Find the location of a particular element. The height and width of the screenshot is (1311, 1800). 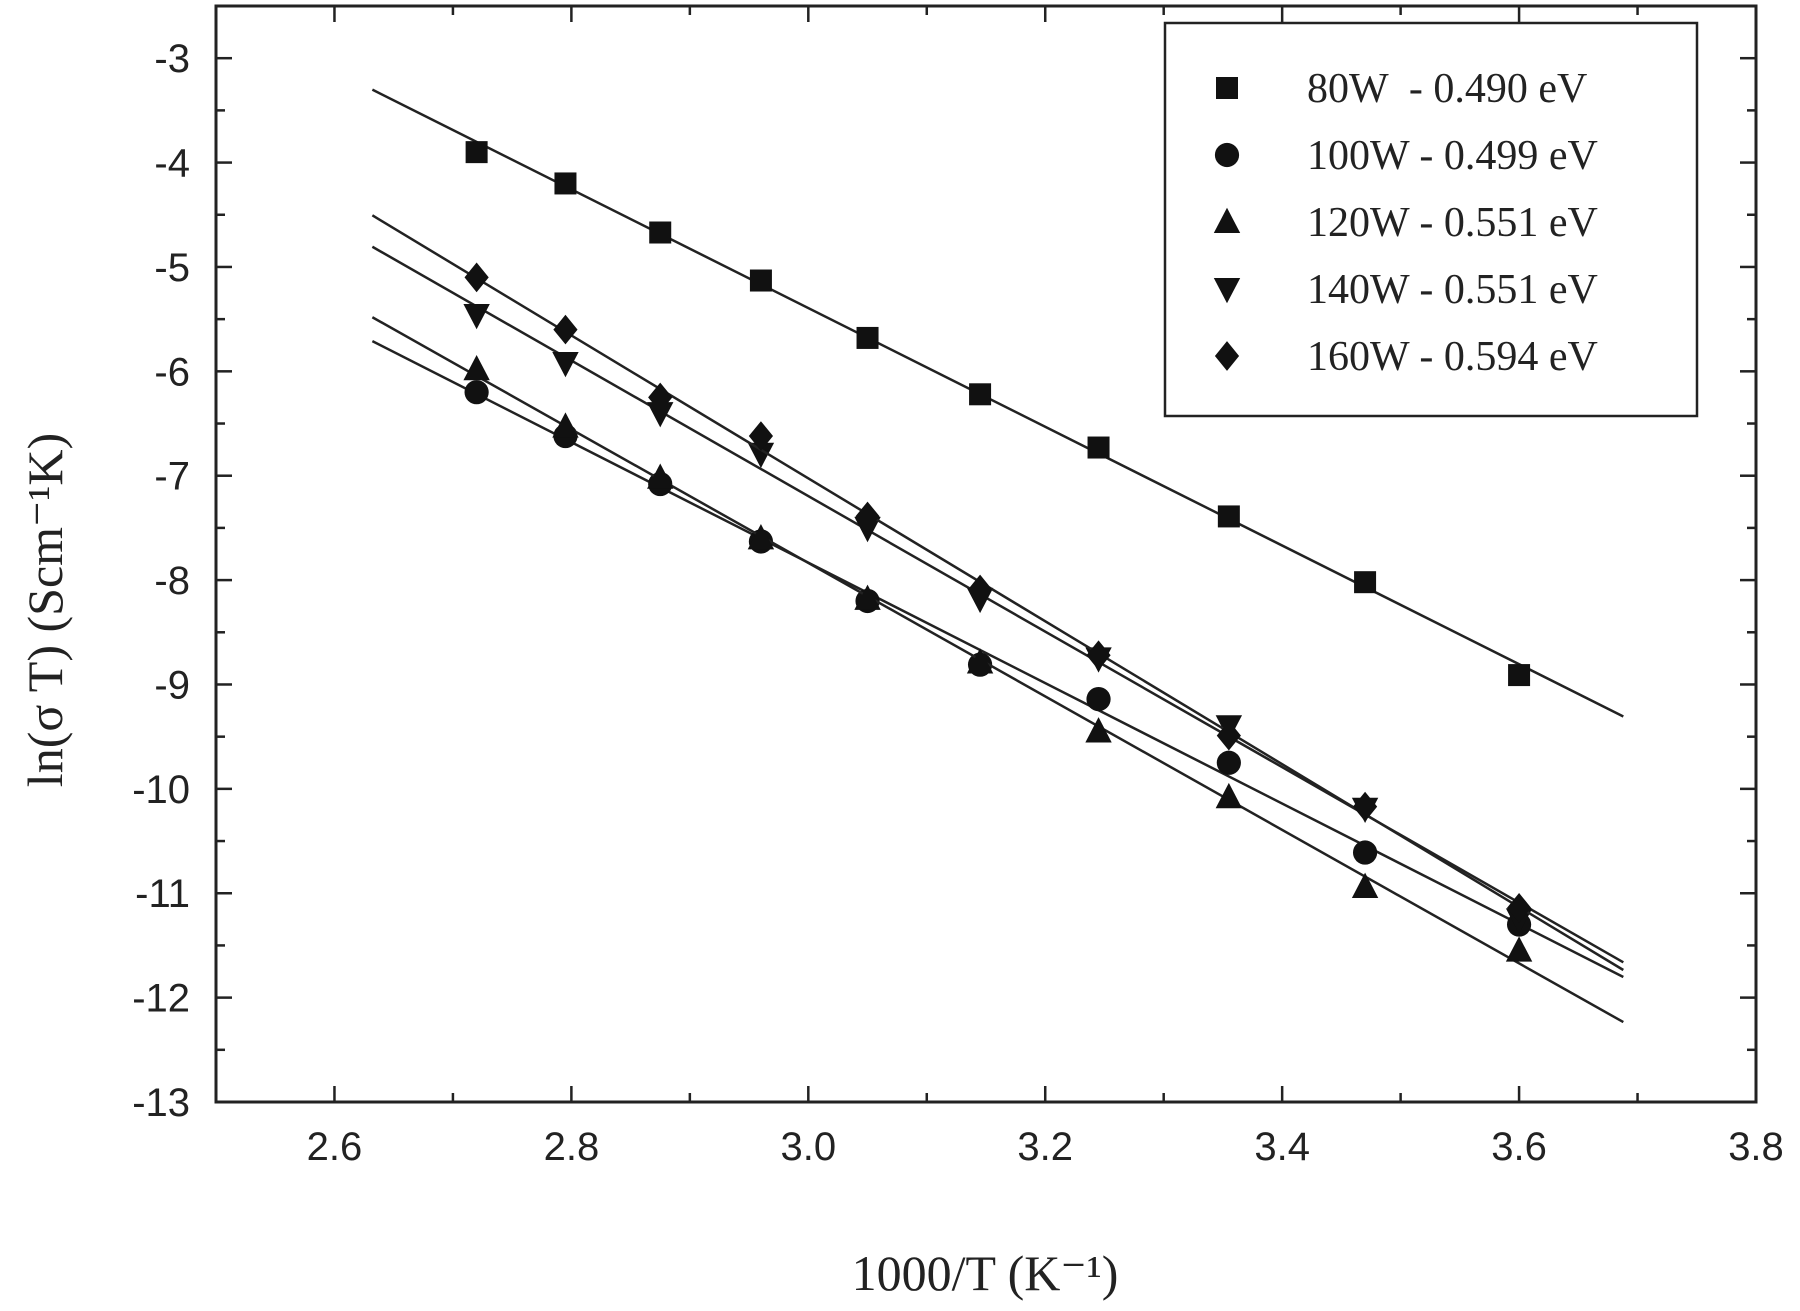

x-tick-label: 2.8 is located at coordinates (572, 1147).